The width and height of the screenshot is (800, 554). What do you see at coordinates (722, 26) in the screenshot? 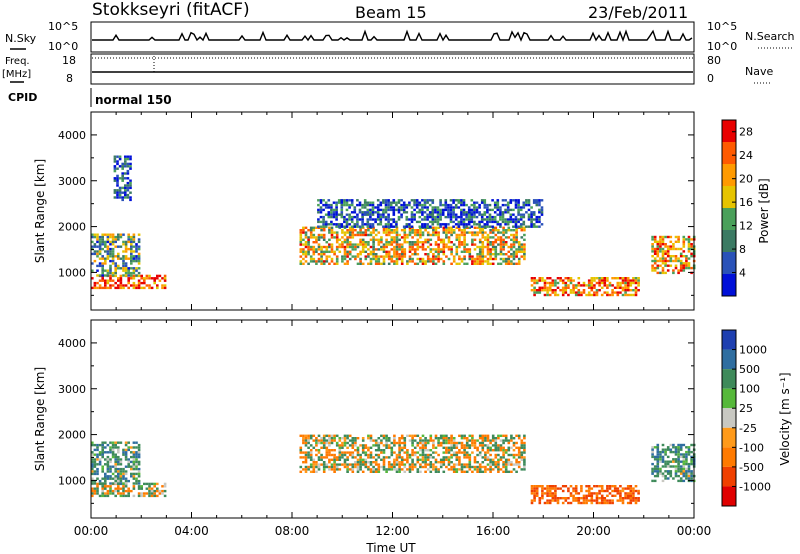
I see `nsky-right-tick-top: 10^5` at bounding box center [722, 26].